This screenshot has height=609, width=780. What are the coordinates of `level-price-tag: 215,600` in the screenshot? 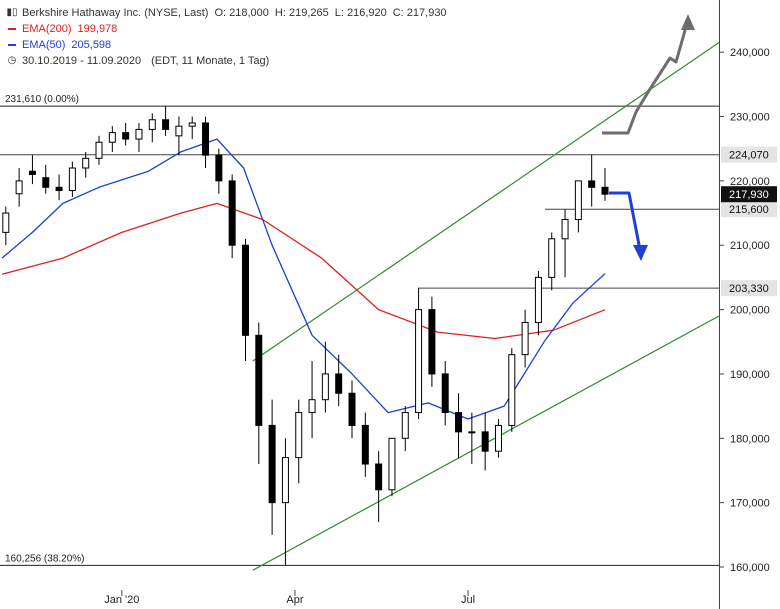 It's located at (749, 210).